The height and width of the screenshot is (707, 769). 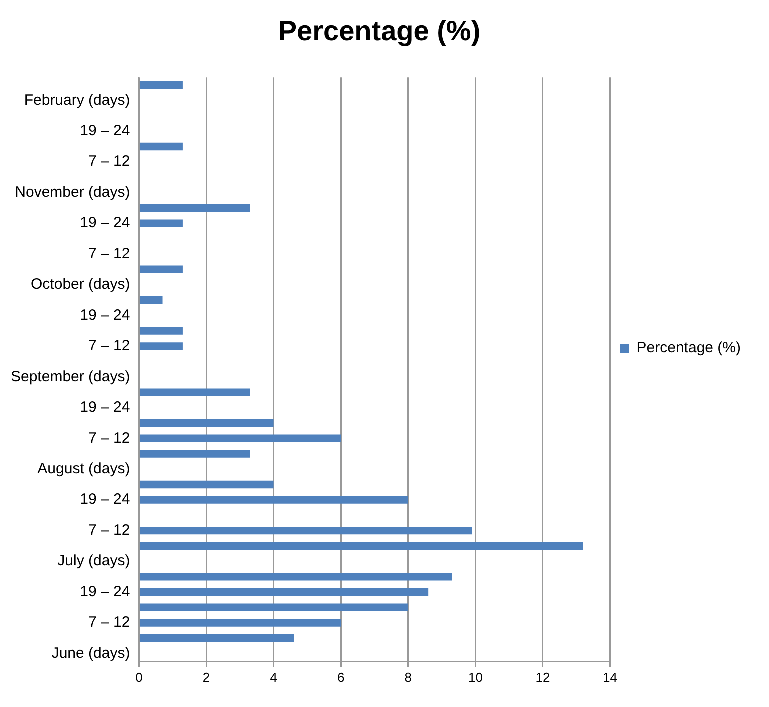 I want to click on y-tick-label: November (days), so click(x=72, y=192).